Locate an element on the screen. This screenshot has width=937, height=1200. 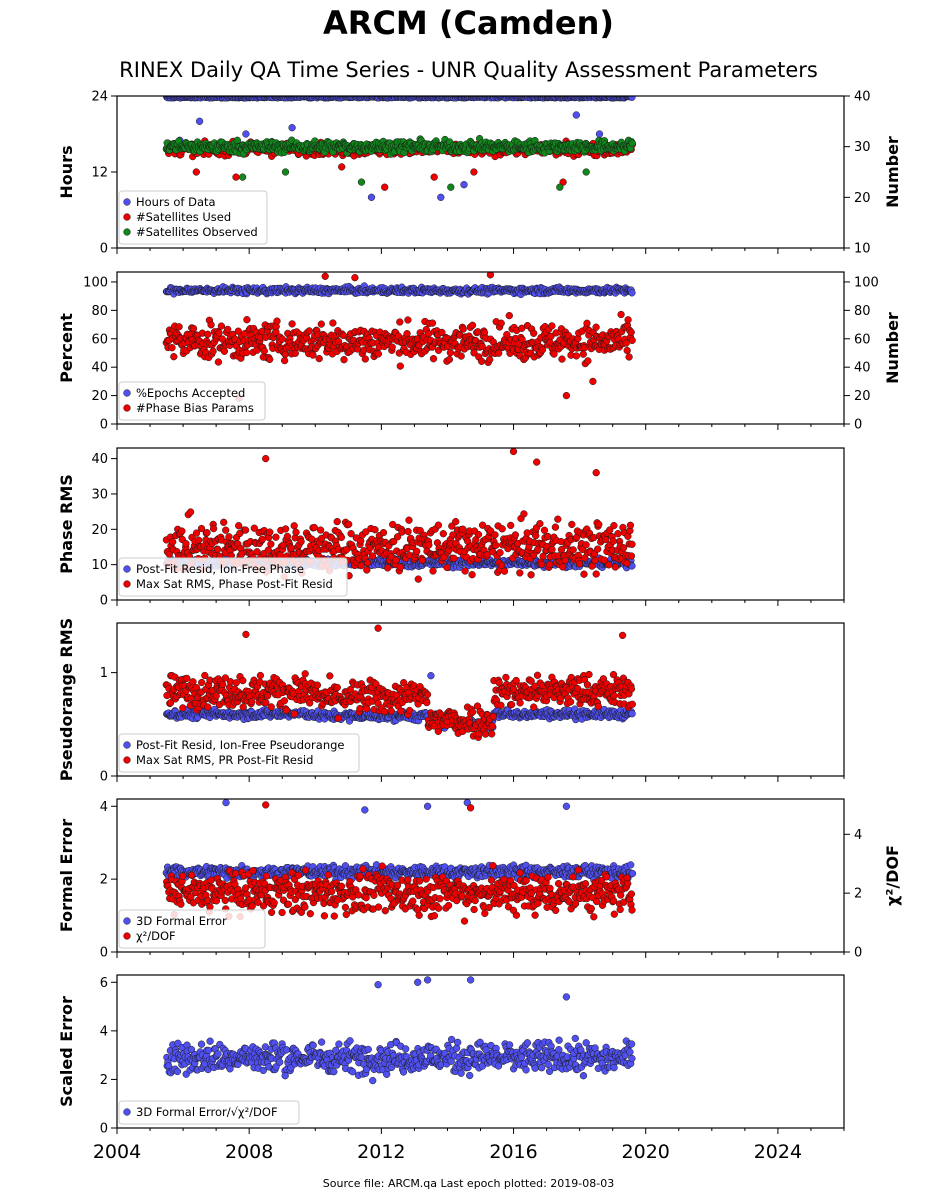
y2-tick-label: 0 is located at coordinates (858, 425).